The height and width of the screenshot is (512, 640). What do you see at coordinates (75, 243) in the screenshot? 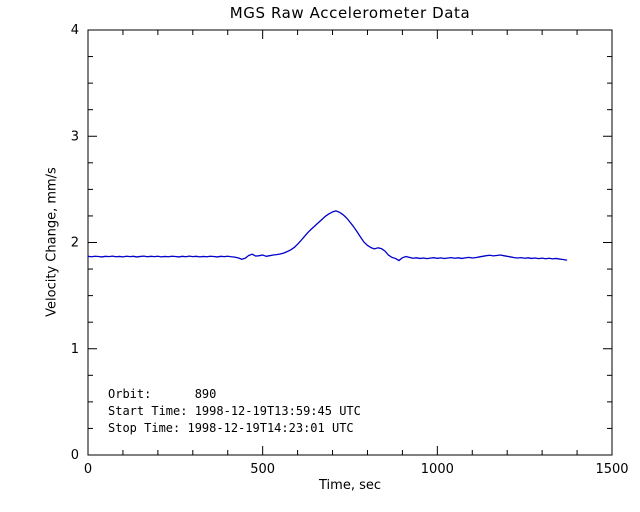
I see `y-tick-label: 2` at bounding box center [75, 243].